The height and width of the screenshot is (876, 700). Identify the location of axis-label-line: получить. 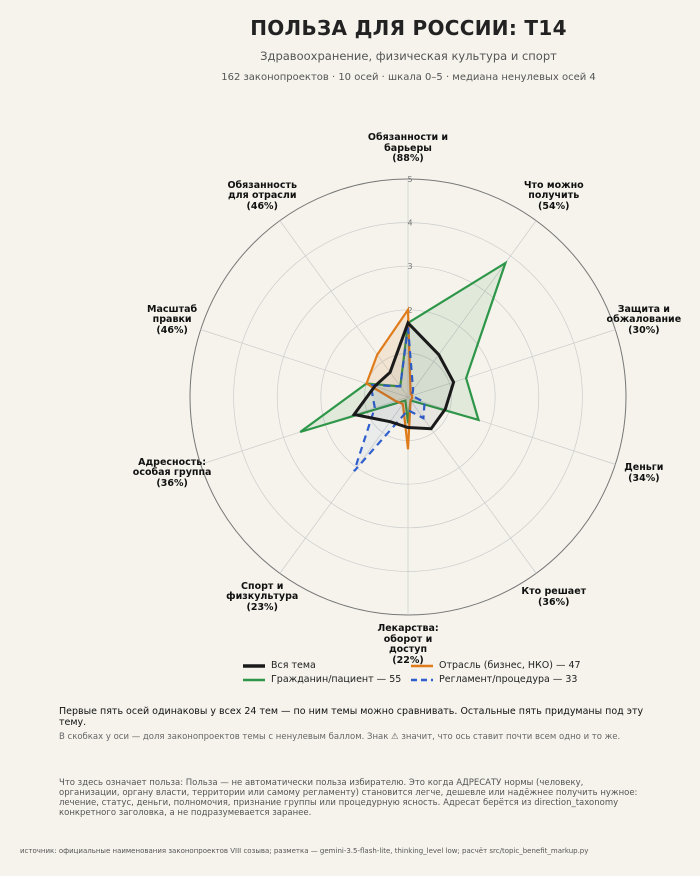
(554, 196).